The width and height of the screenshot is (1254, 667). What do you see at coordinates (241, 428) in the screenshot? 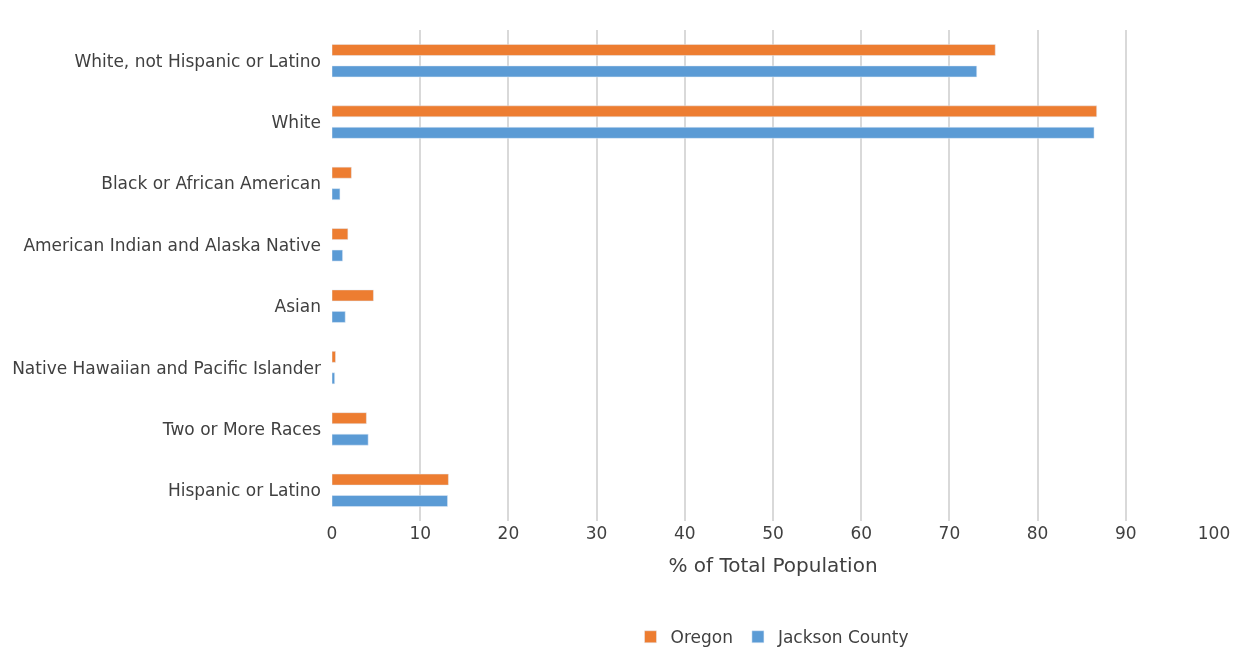
I see `y-tick-label: Two or More Races` at bounding box center [241, 428].